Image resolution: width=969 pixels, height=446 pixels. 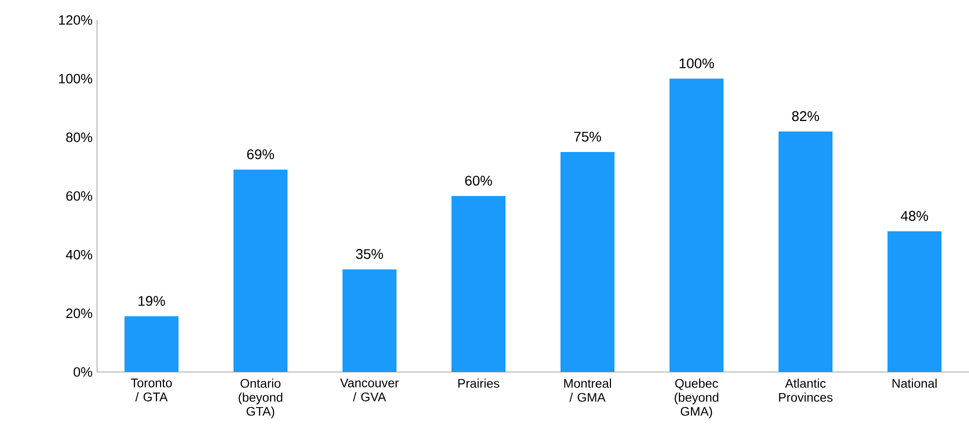 What do you see at coordinates (260, 398) in the screenshot?
I see `x-tick-label: Ontario (beyond GTA)` at bounding box center [260, 398].